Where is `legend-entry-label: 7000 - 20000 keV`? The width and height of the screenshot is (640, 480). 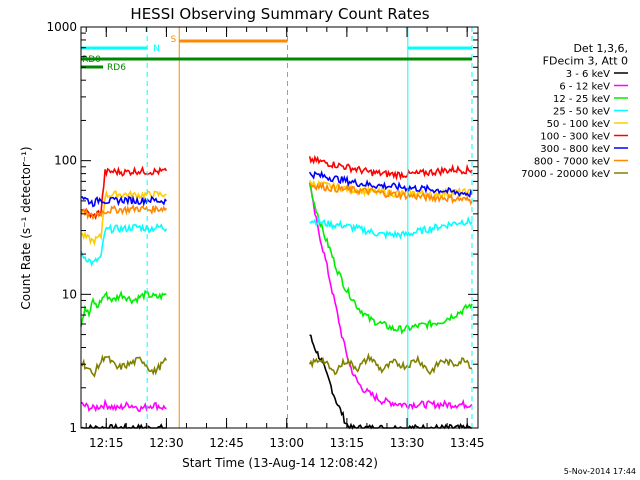
legend-entry-label: 7000 - 20000 keV is located at coordinates (565, 174).